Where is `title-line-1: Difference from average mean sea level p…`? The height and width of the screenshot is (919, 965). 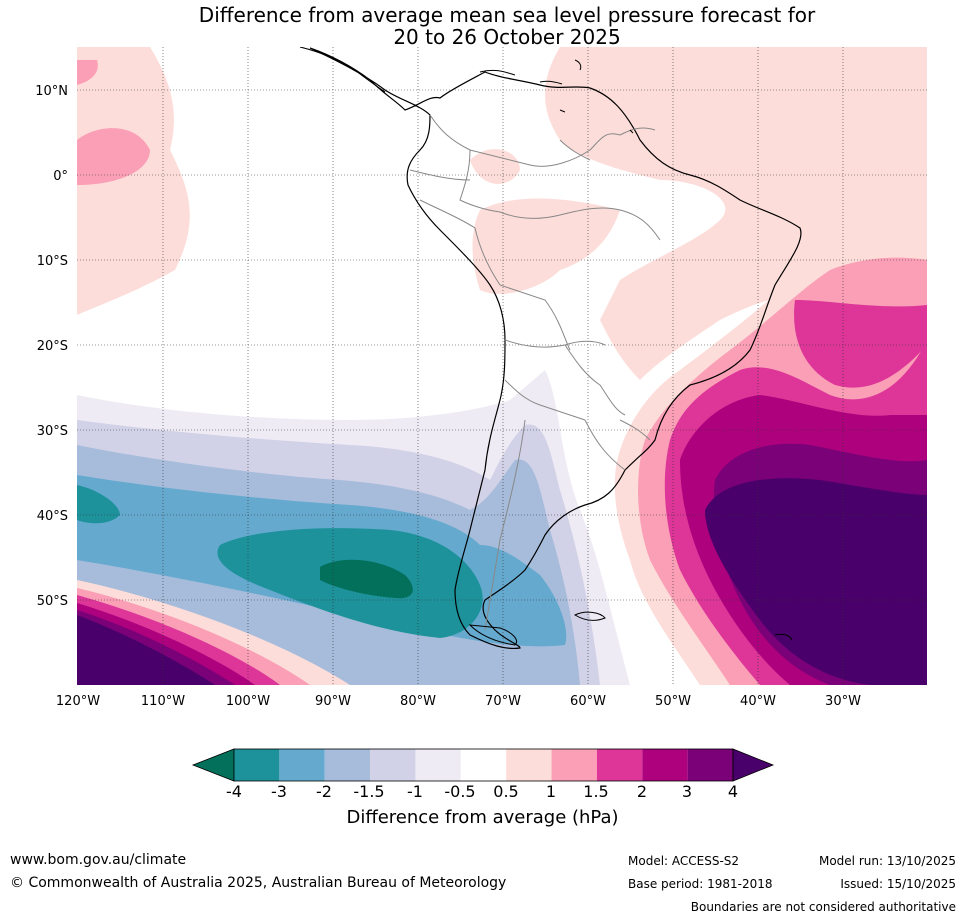
title-line-1: Difference from average mean sea level p… is located at coordinates (507, 15).